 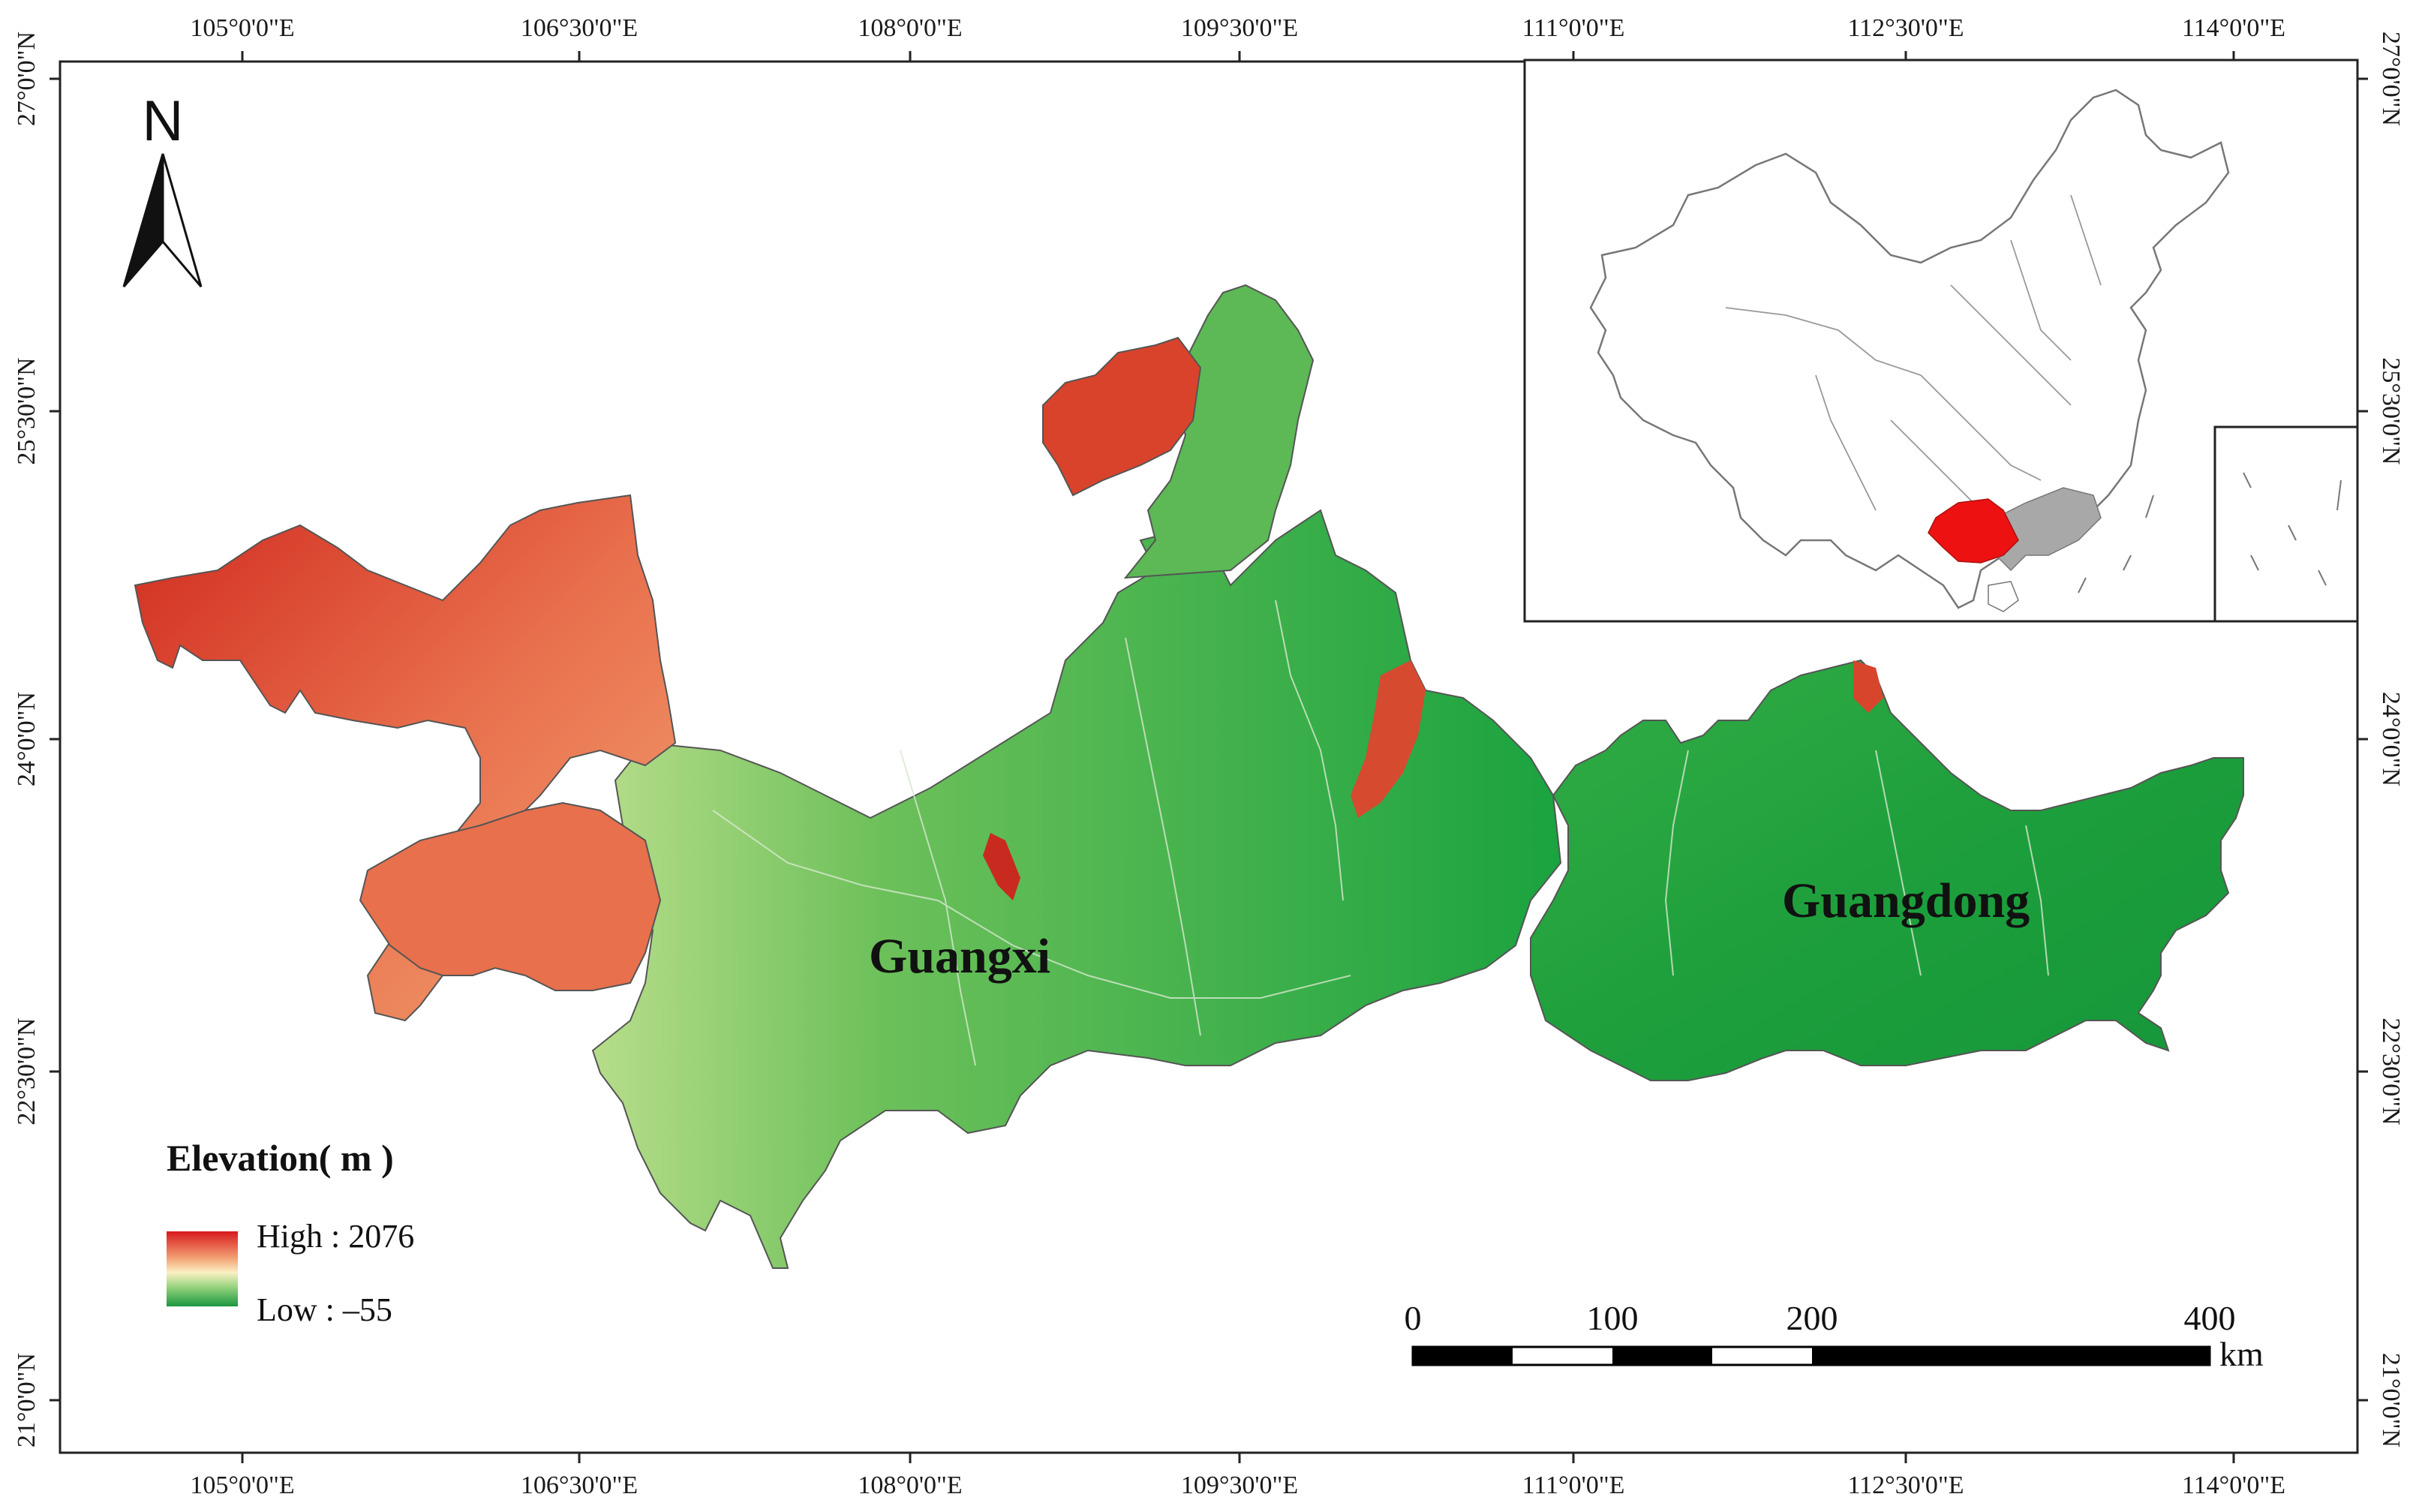 I want to click on inset-guangdong, so click(x=2048, y=529).